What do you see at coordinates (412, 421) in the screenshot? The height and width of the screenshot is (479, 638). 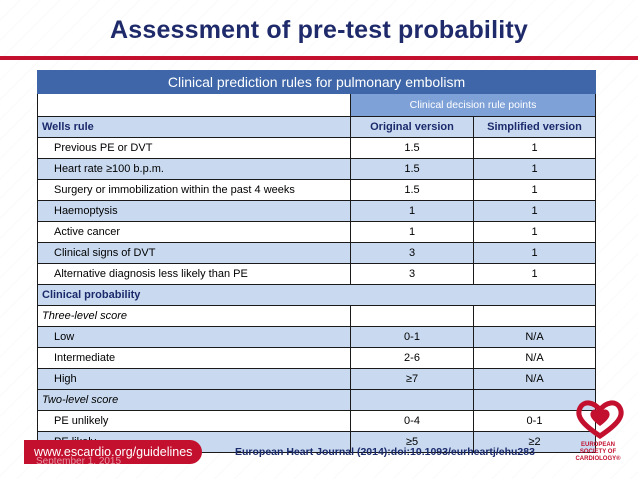 I see `original-points-cell: 0-4` at bounding box center [412, 421].